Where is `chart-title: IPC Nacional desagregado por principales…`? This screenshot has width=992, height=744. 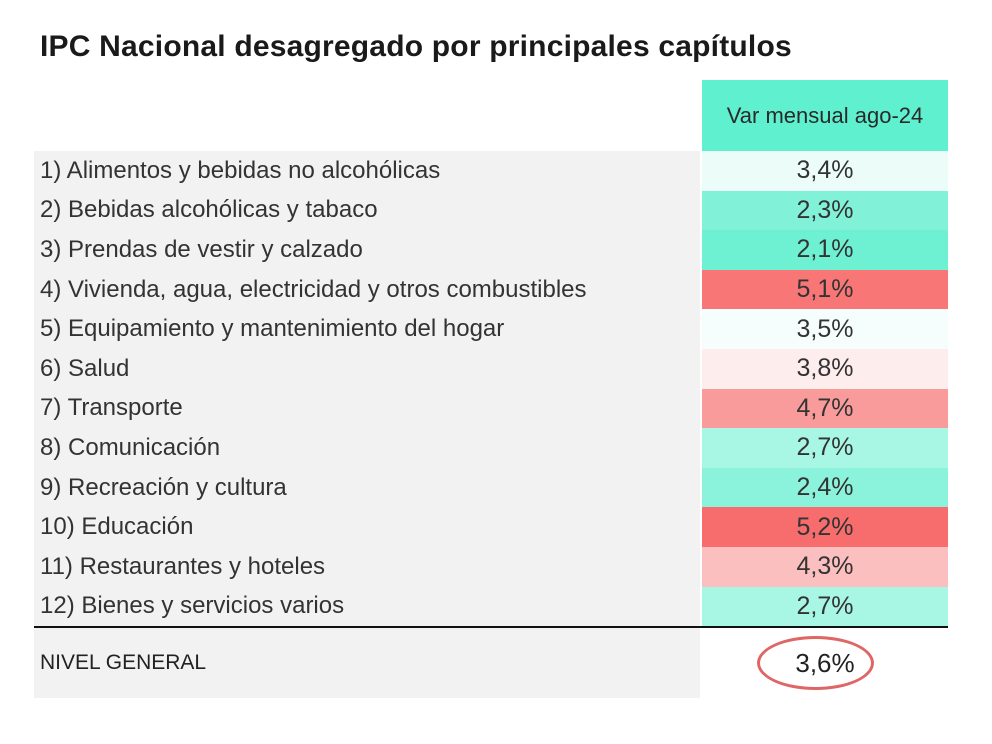 chart-title: IPC Nacional desagregado por principales… is located at coordinates (416, 46).